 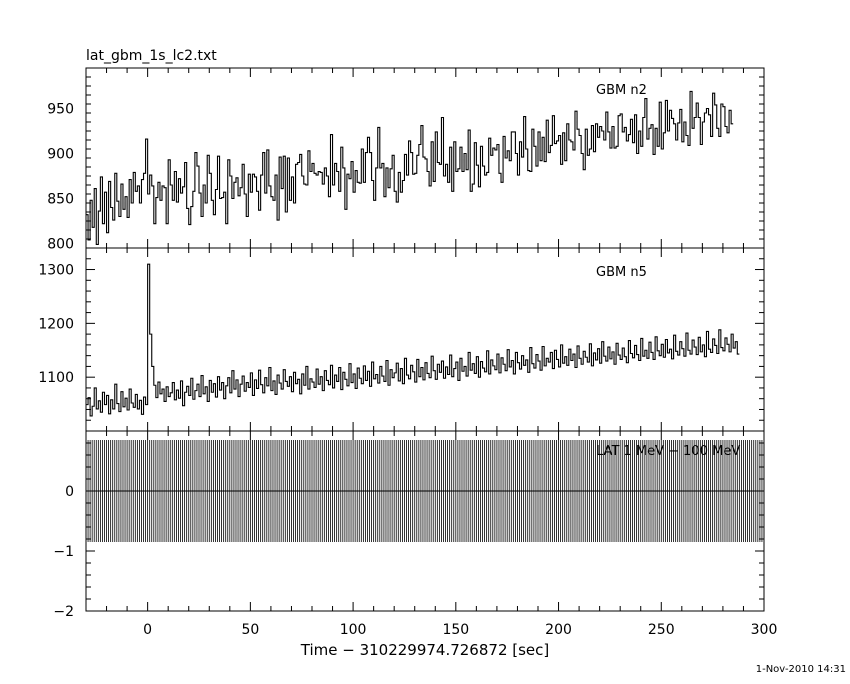 I want to click on x-tick-label: 200, so click(x=558, y=630).